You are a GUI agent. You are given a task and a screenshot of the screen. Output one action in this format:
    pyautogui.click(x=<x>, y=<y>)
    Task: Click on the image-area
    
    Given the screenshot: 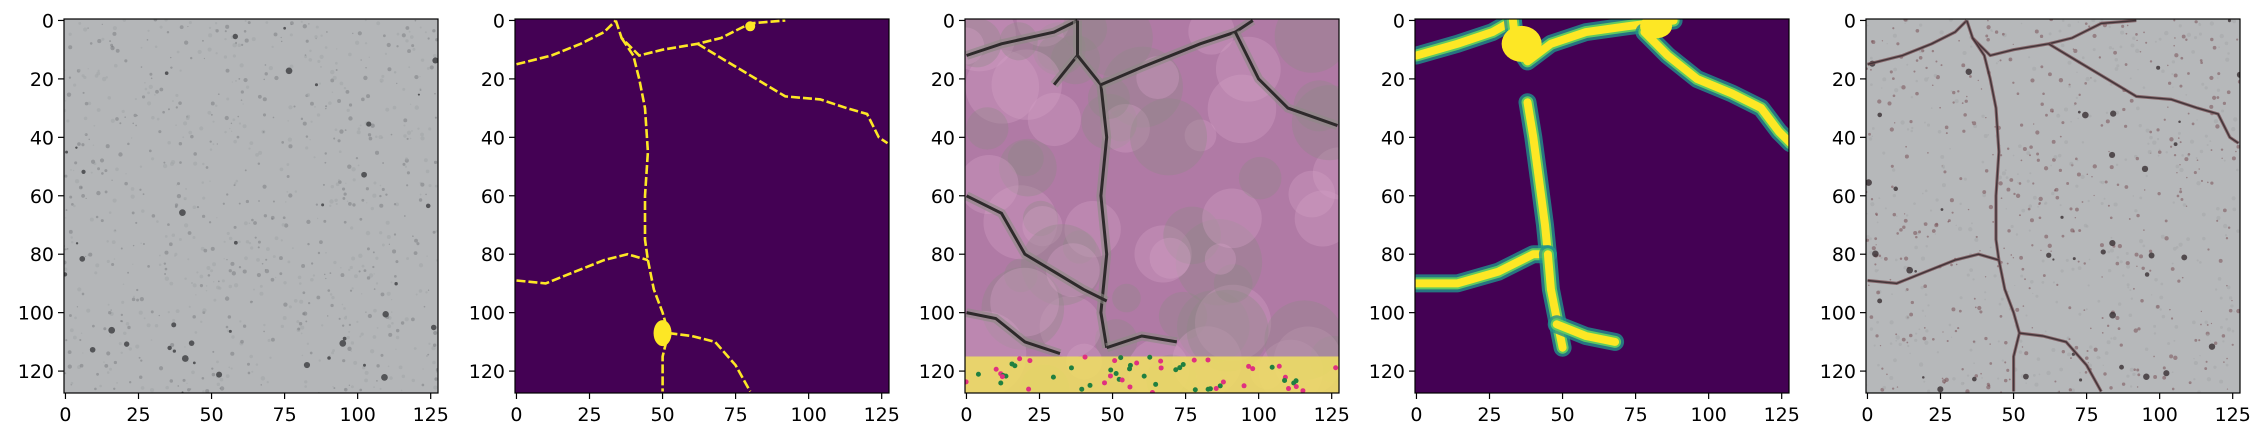 What is the action you would take?
    pyautogui.click(x=251, y=206)
    